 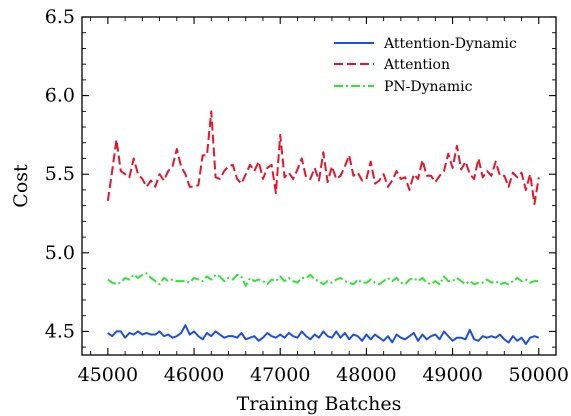 I want to click on legend: Attention-Dynamic Attention PN-Dynamic, so click(x=425, y=65).